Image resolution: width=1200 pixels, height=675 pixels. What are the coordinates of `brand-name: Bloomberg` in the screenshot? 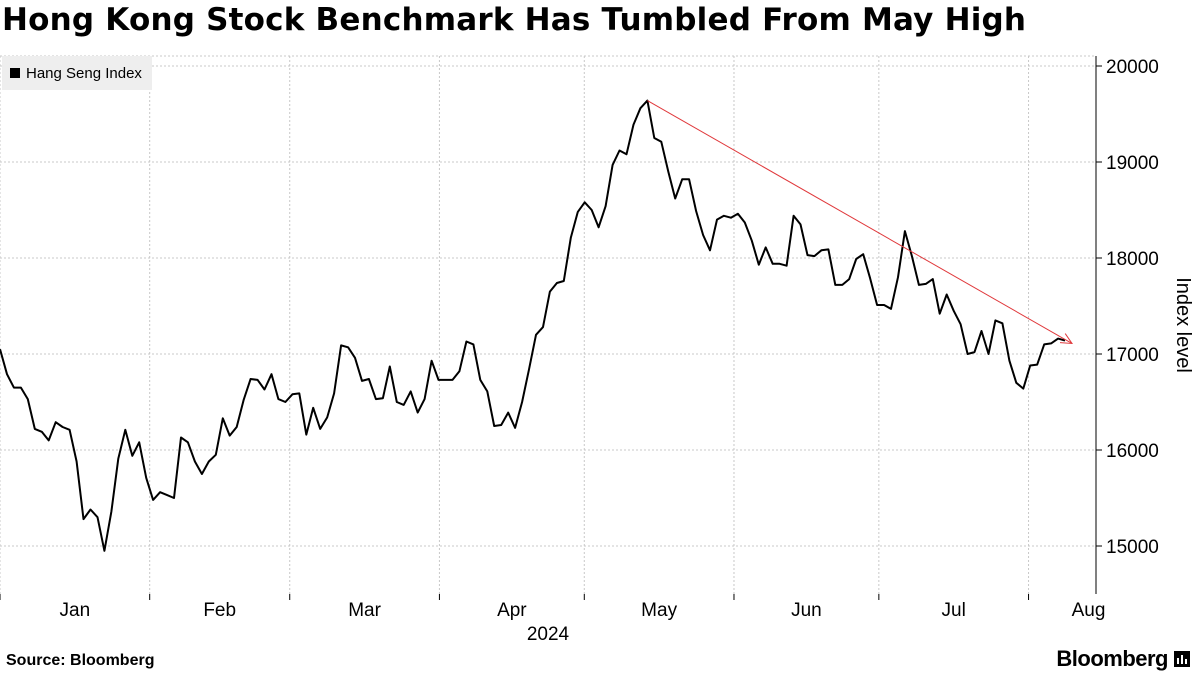 It's located at (1112, 658).